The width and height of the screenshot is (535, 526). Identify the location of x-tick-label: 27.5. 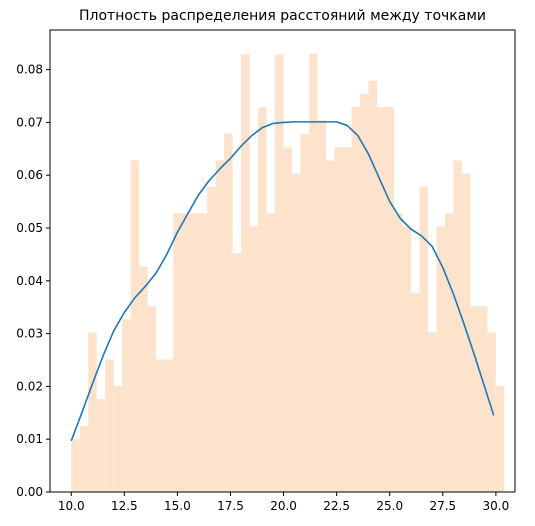
(442, 506).